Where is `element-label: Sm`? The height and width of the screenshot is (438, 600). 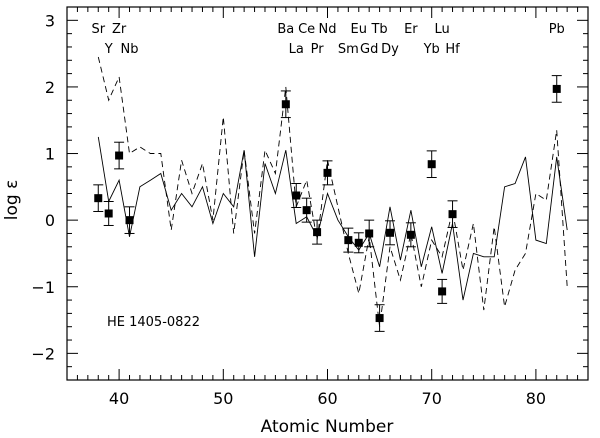 element-label: Sm is located at coordinates (348, 49).